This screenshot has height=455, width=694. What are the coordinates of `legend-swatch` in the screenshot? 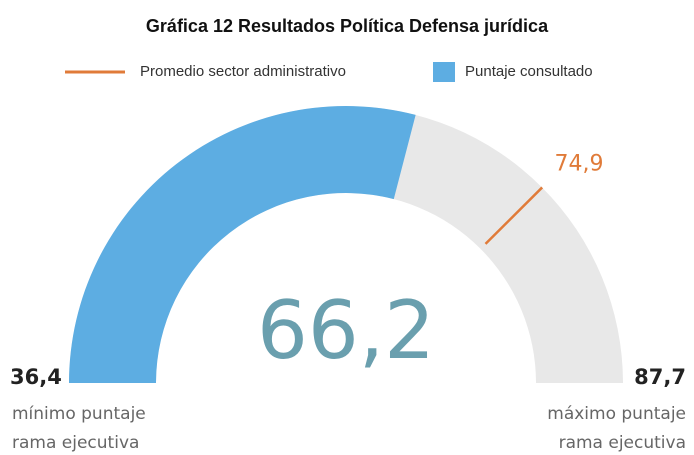 It's located at (444, 72).